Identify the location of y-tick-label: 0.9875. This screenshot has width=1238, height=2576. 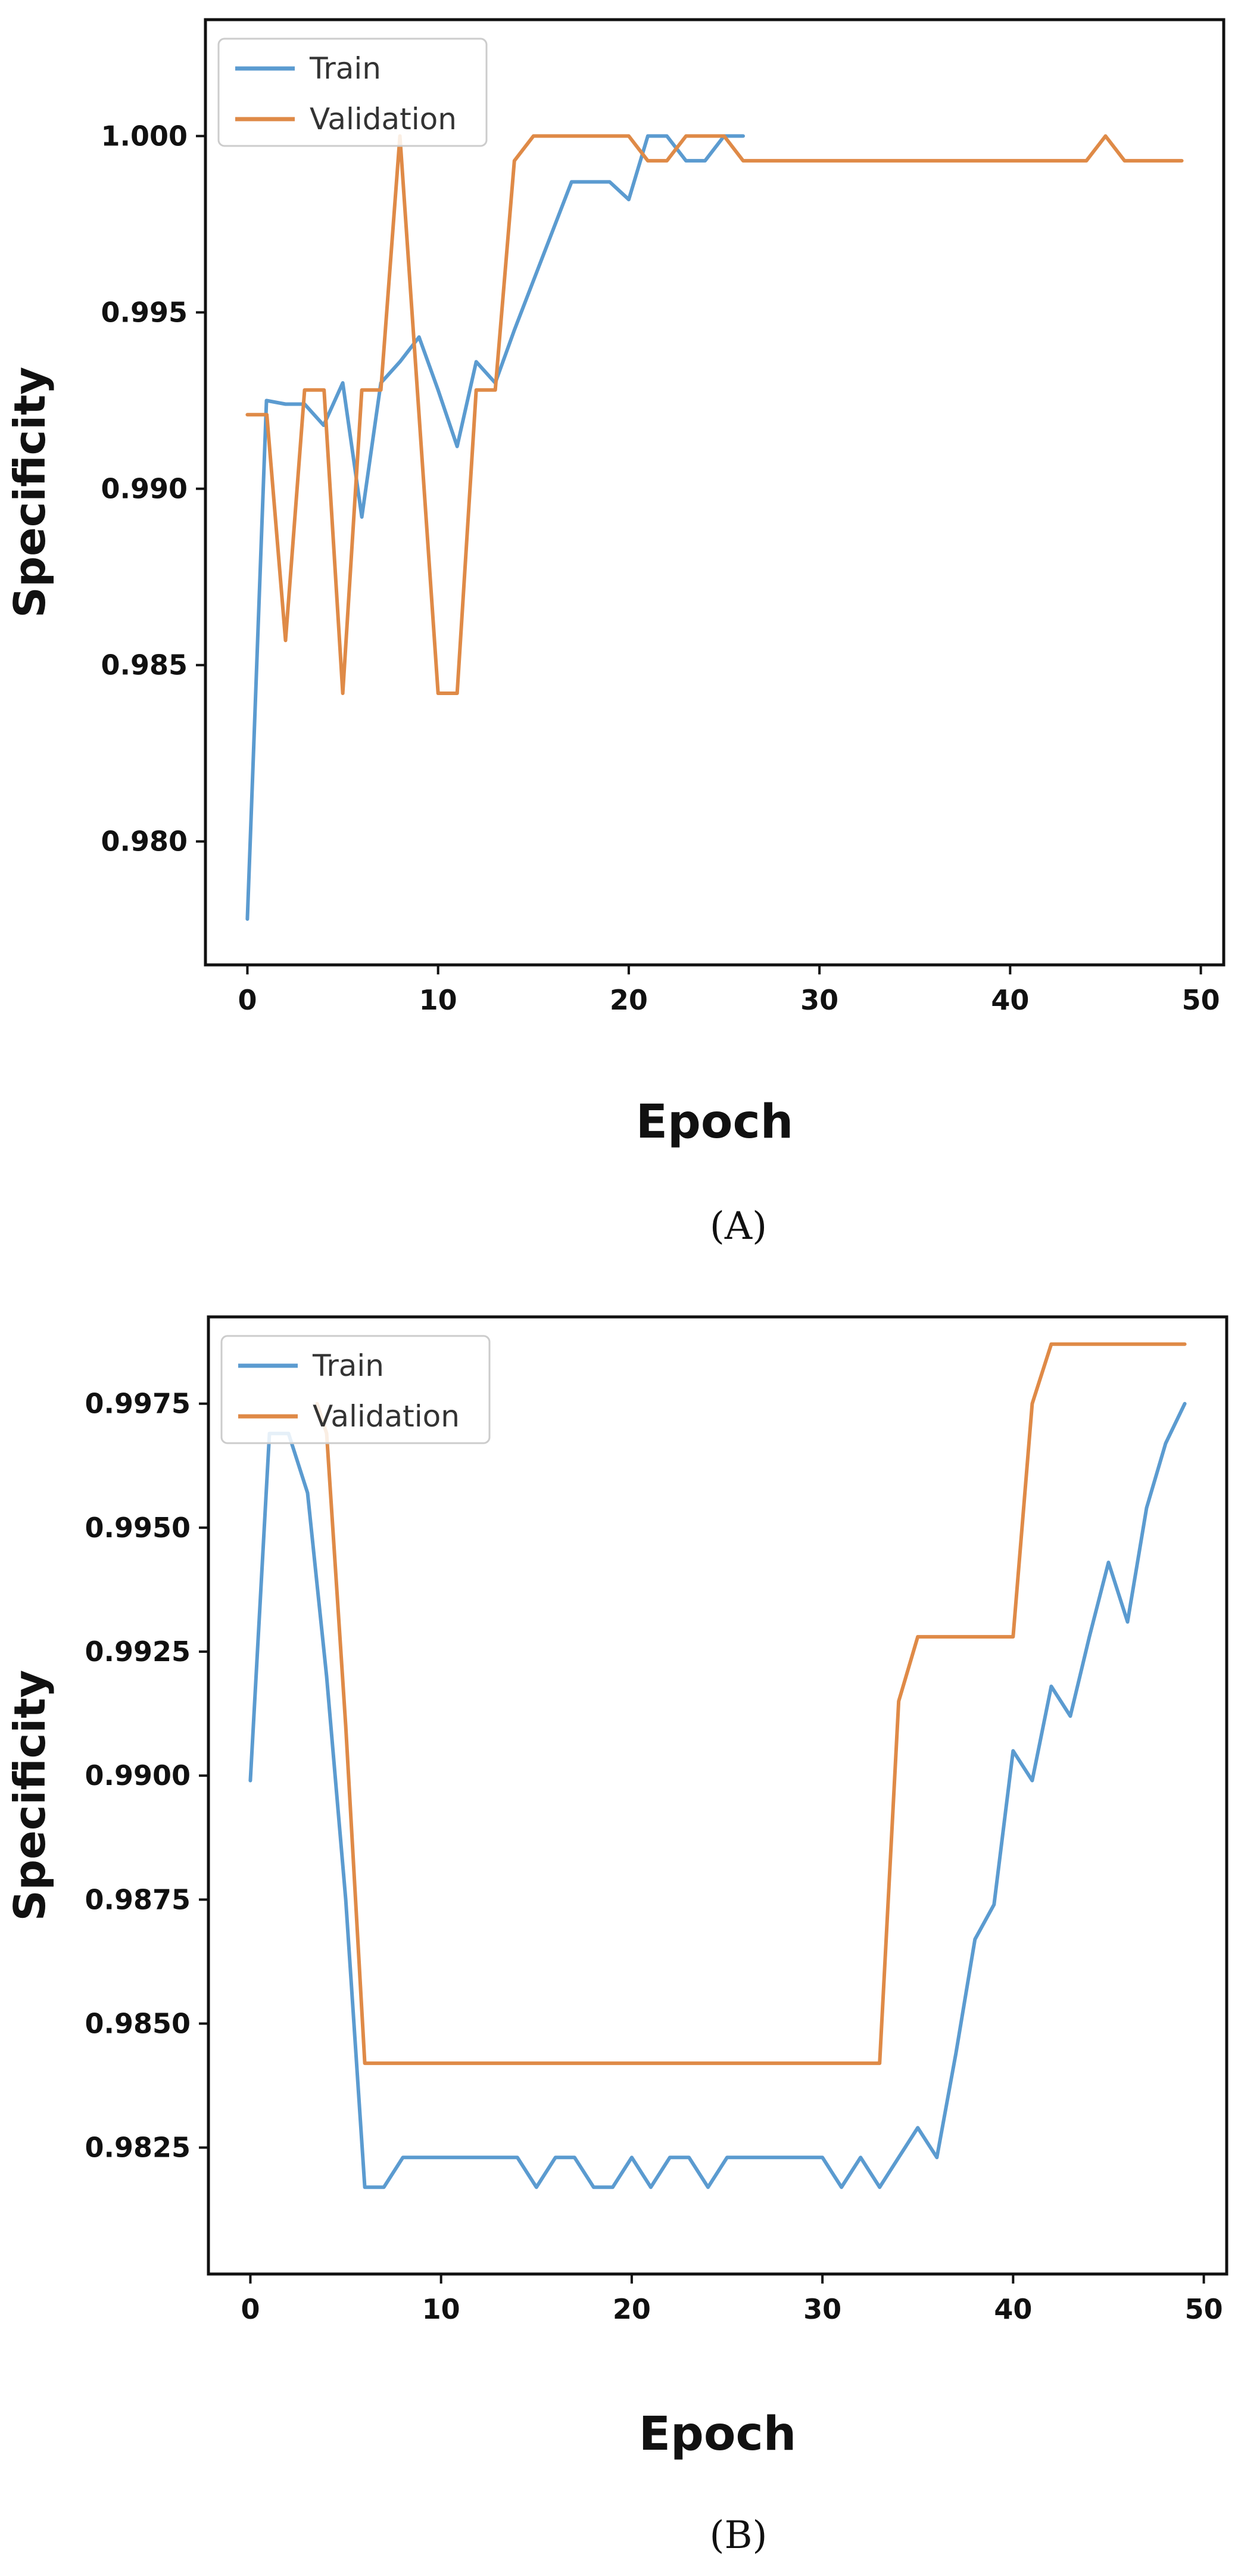
(138, 1899).